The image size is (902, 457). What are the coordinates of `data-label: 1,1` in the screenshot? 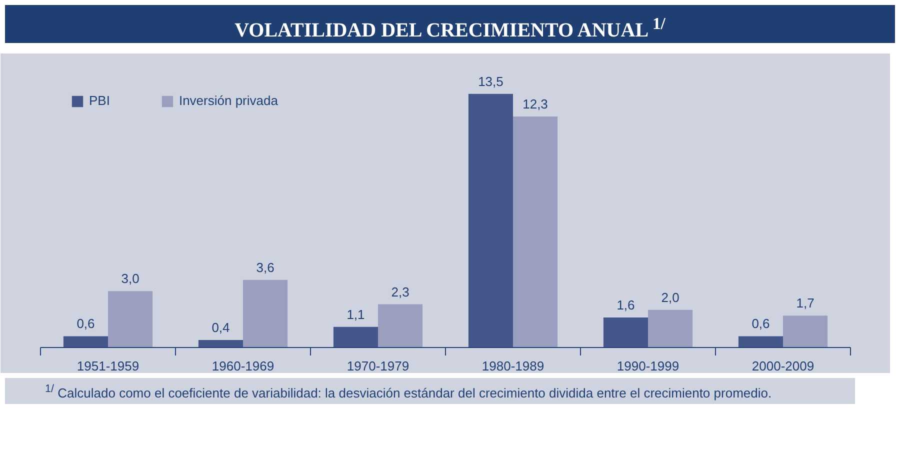 It's located at (355, 314).